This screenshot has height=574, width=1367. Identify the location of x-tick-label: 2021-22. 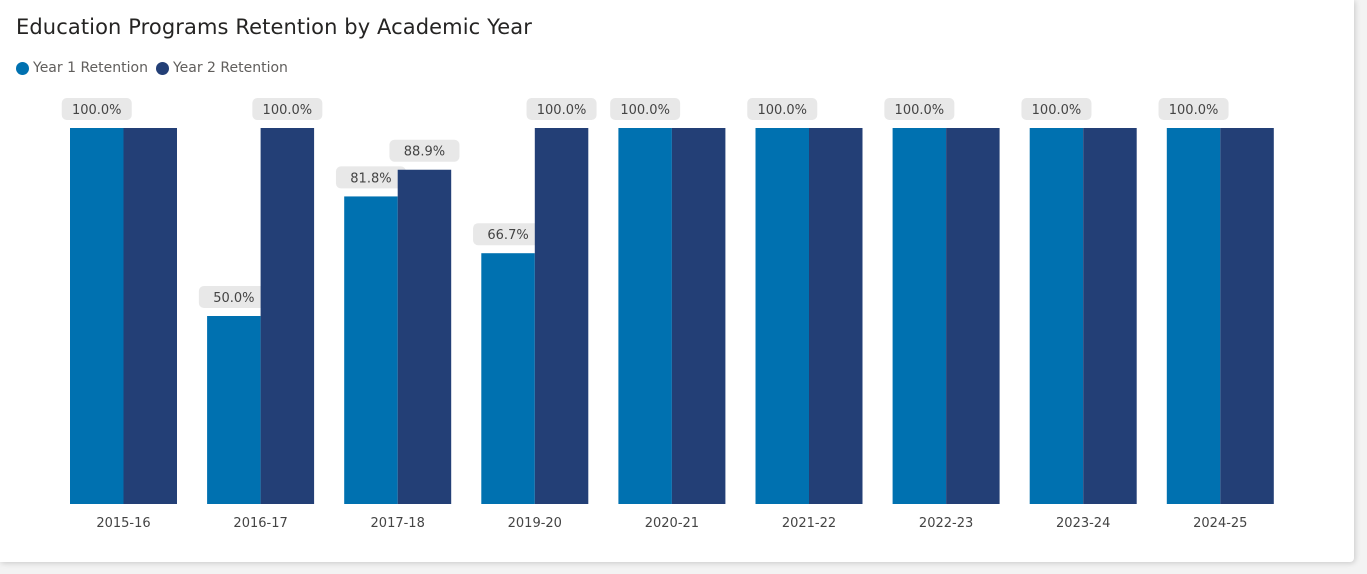
(809, 523).